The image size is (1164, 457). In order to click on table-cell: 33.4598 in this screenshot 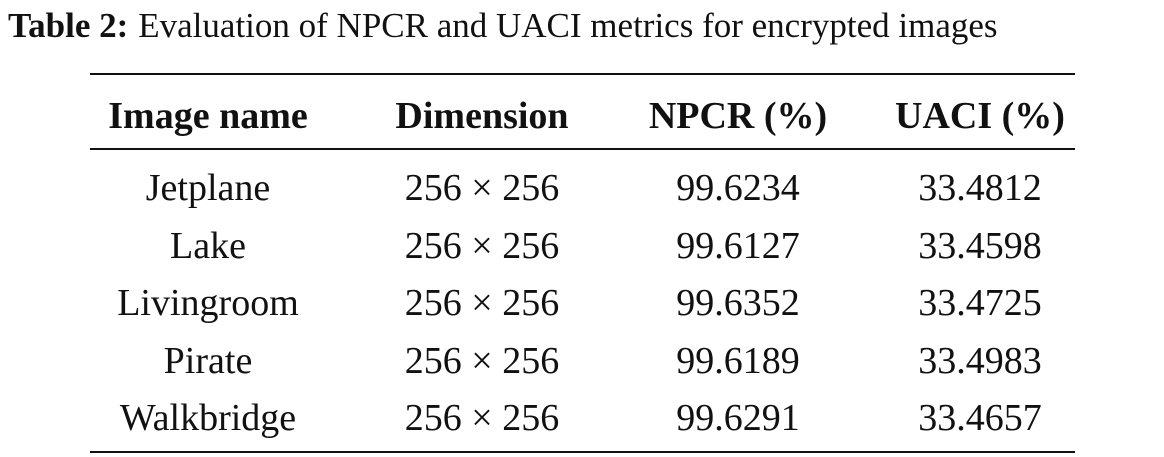, I will do `click(980, 245)`.